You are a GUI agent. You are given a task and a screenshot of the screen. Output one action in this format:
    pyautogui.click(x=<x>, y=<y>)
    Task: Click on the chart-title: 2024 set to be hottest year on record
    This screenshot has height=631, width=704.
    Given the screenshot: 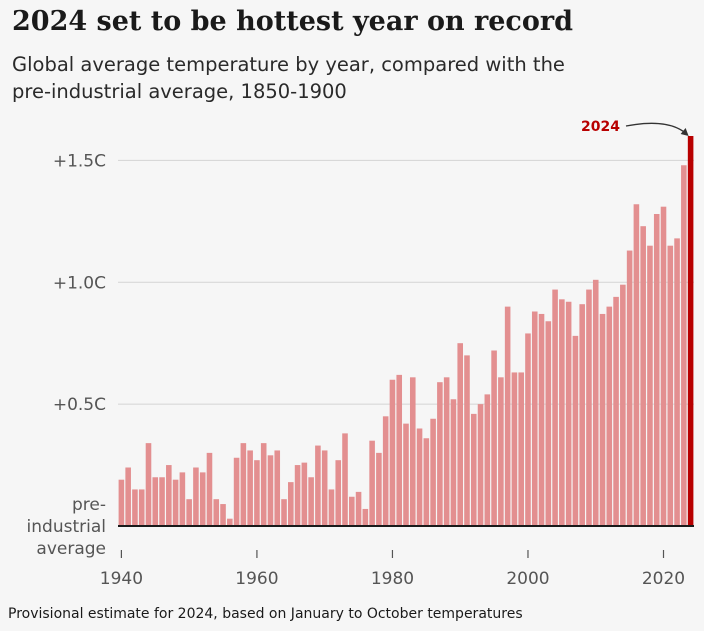 What is the action you would take?
    pyautogui.click(x=292, y=21)
    